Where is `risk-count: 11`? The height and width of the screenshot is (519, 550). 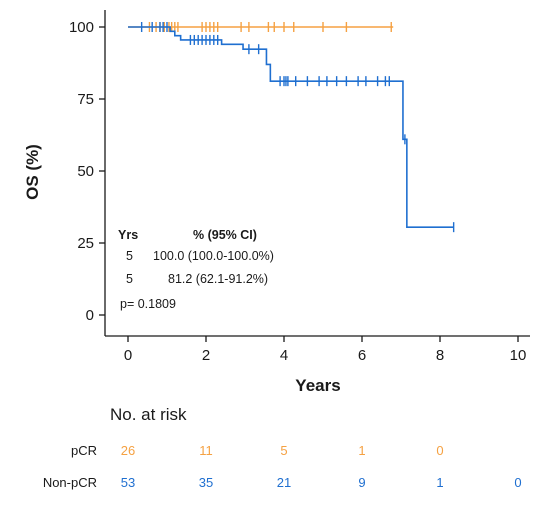 risk-count: 11 is located at coordinates (206, 450).